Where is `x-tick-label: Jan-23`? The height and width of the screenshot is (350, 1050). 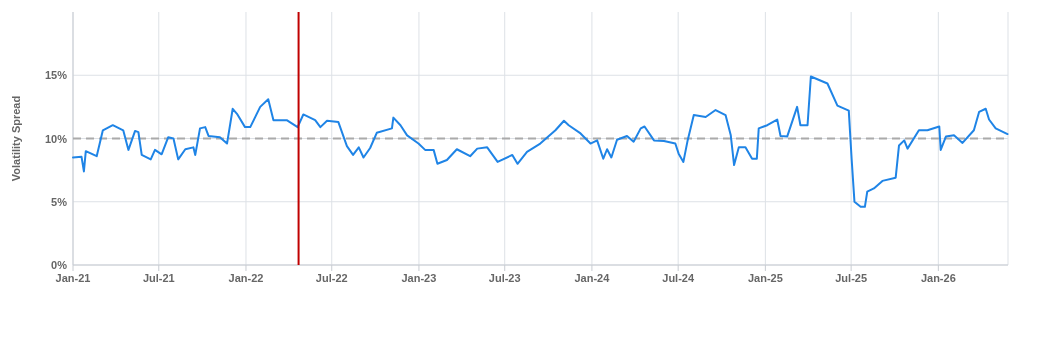 x-tick-label: Jan-23 is located at coordinates (419, 278).